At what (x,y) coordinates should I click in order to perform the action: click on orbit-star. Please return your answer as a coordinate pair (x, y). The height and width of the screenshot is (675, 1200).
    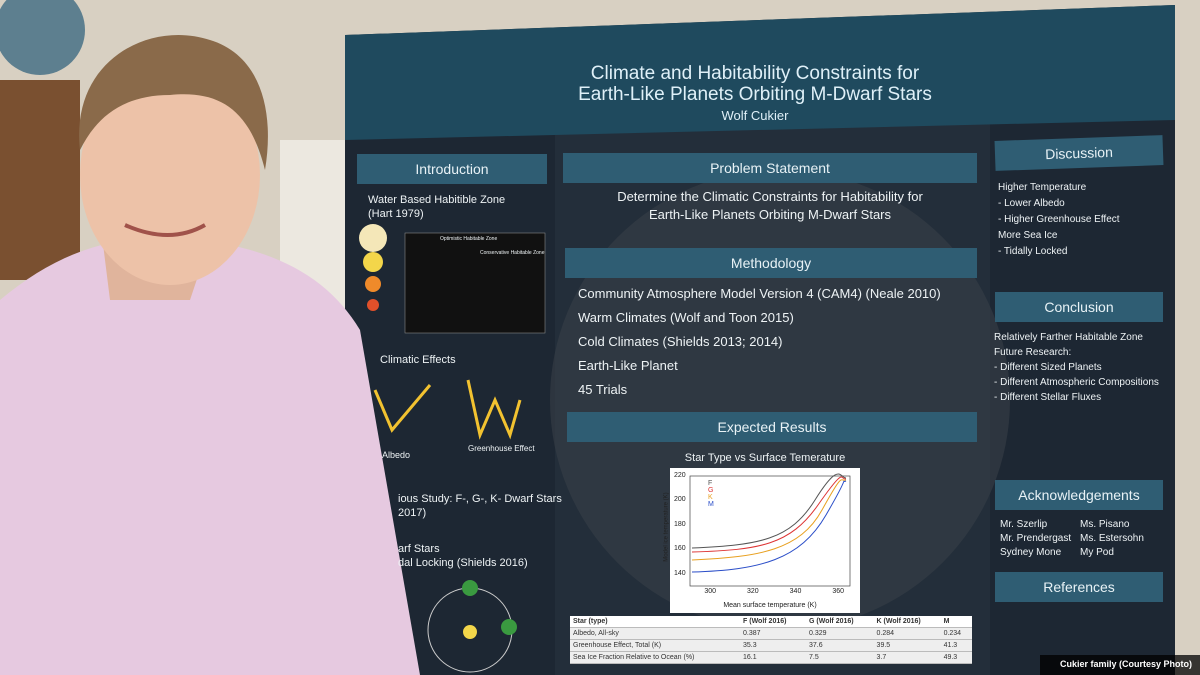
    Looking at the image, I should click on (470, 632).